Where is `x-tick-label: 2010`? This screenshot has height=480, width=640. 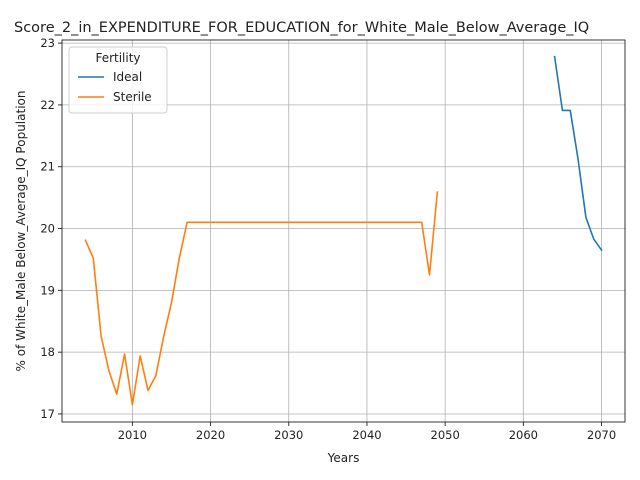 x-tick-label: 2010 is located at coordinates (132, 435).